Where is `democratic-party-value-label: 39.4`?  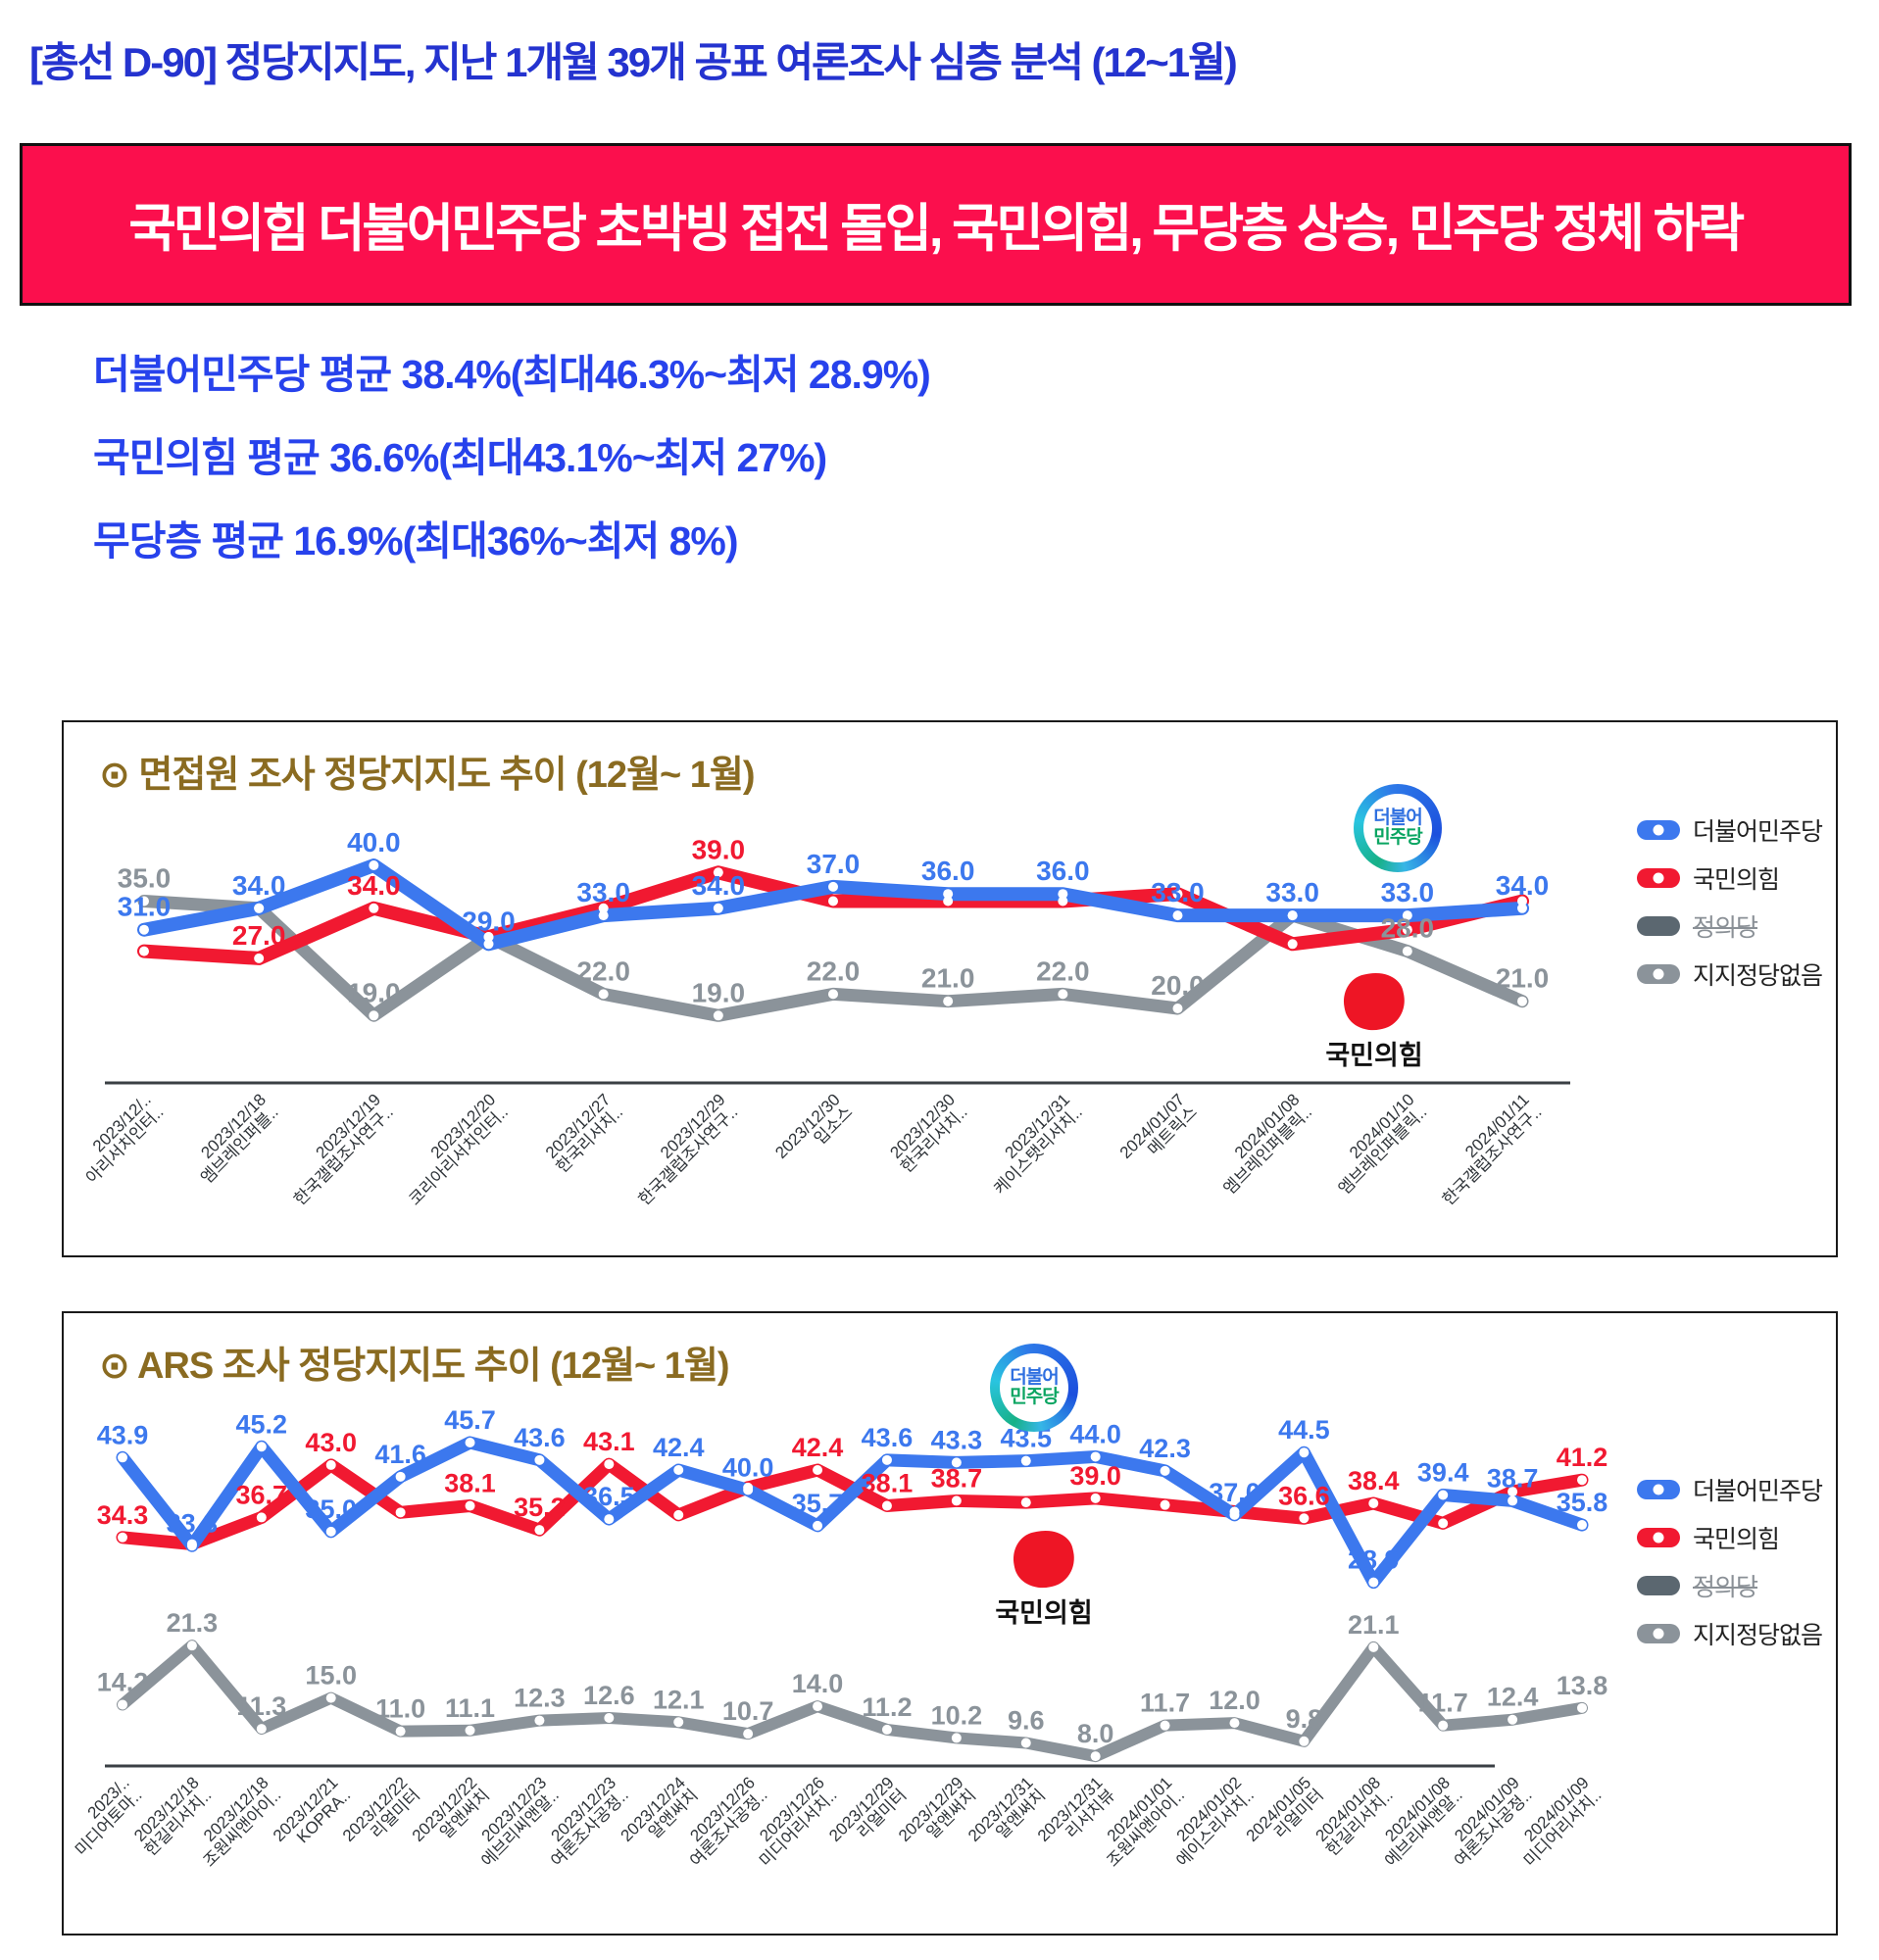 democratic-party-value-label: 39.4 is located at coordinates (1443, 1472).